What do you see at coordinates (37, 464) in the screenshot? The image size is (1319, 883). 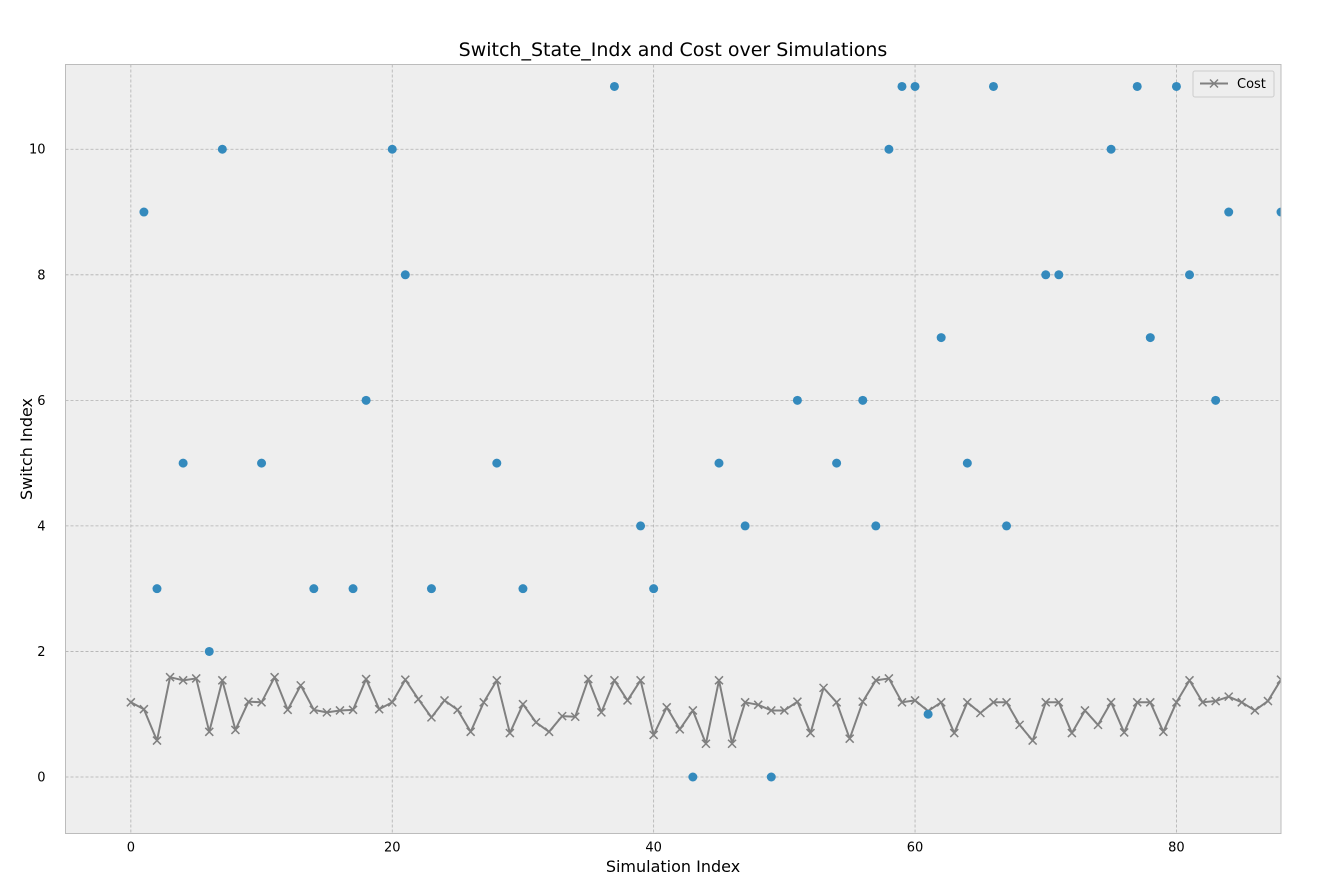 I see `y-ticks: 0 2 4 6 8 10` at bounding box center [37, 464].